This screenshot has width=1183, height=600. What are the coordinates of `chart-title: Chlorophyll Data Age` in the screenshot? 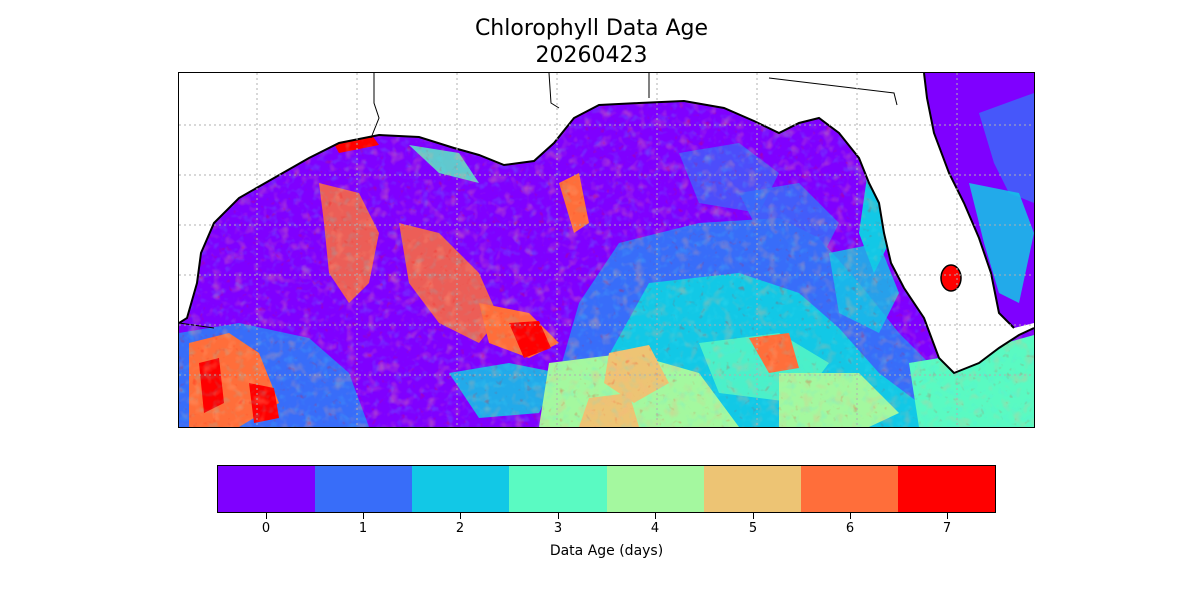 It's located at (591, 28).